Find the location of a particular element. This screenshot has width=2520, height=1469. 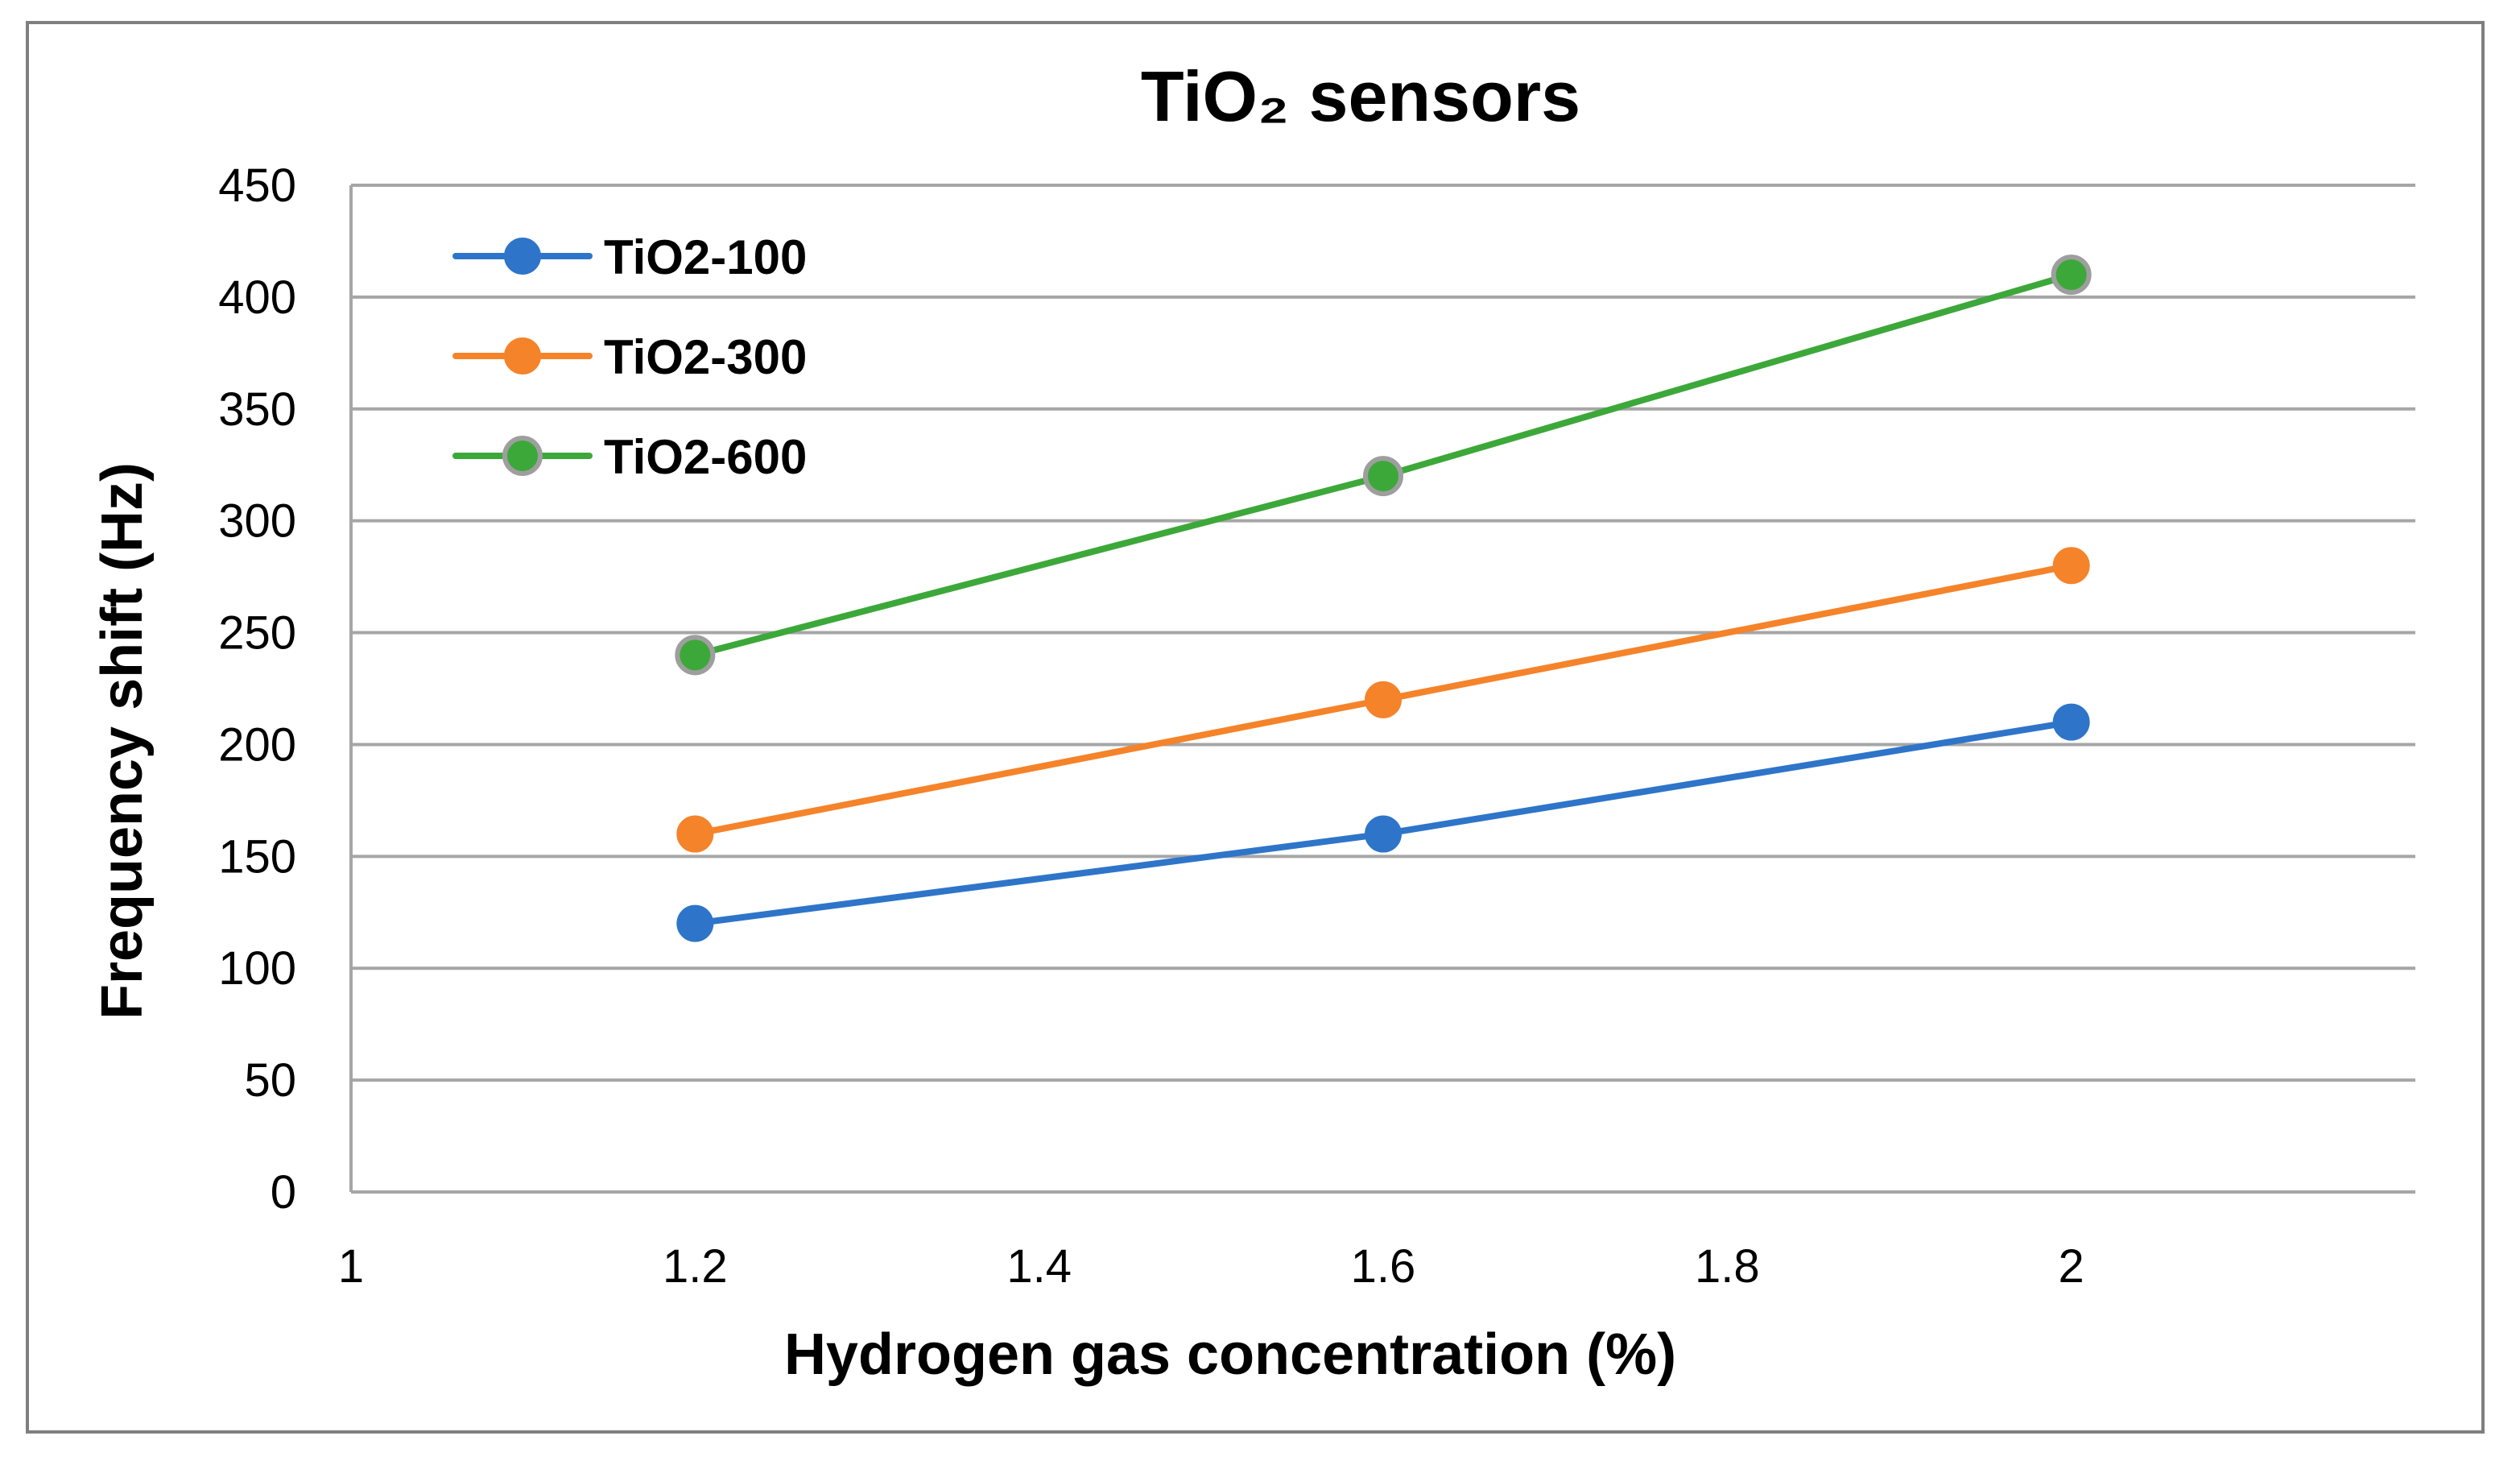

chart-title: TiO₂ sensors is located at coordinates (1360, 96).